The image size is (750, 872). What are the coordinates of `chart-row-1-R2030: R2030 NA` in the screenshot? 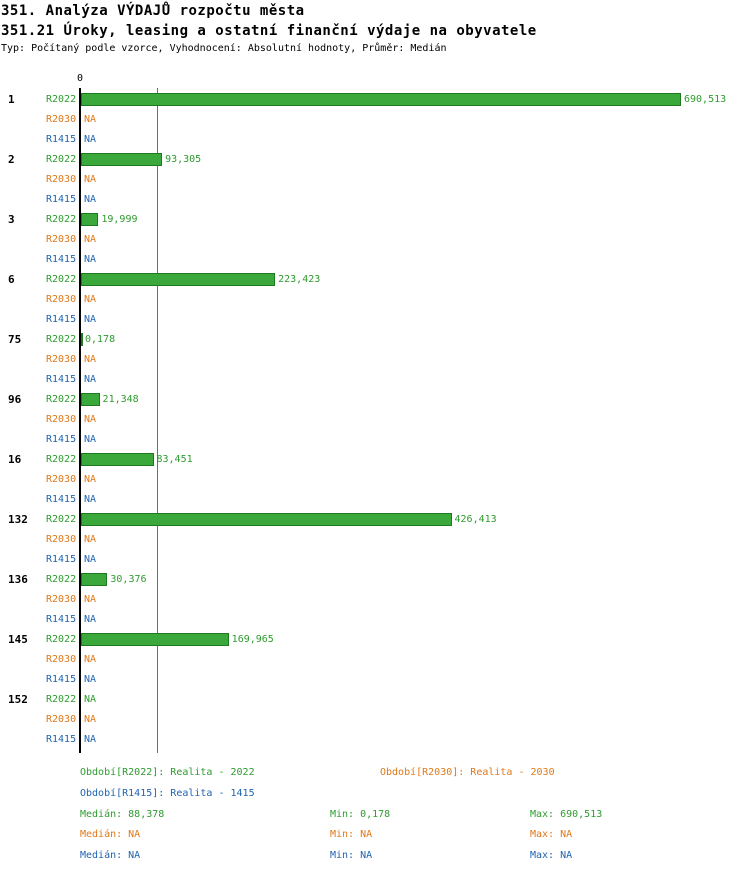 It's located at (375, 120).